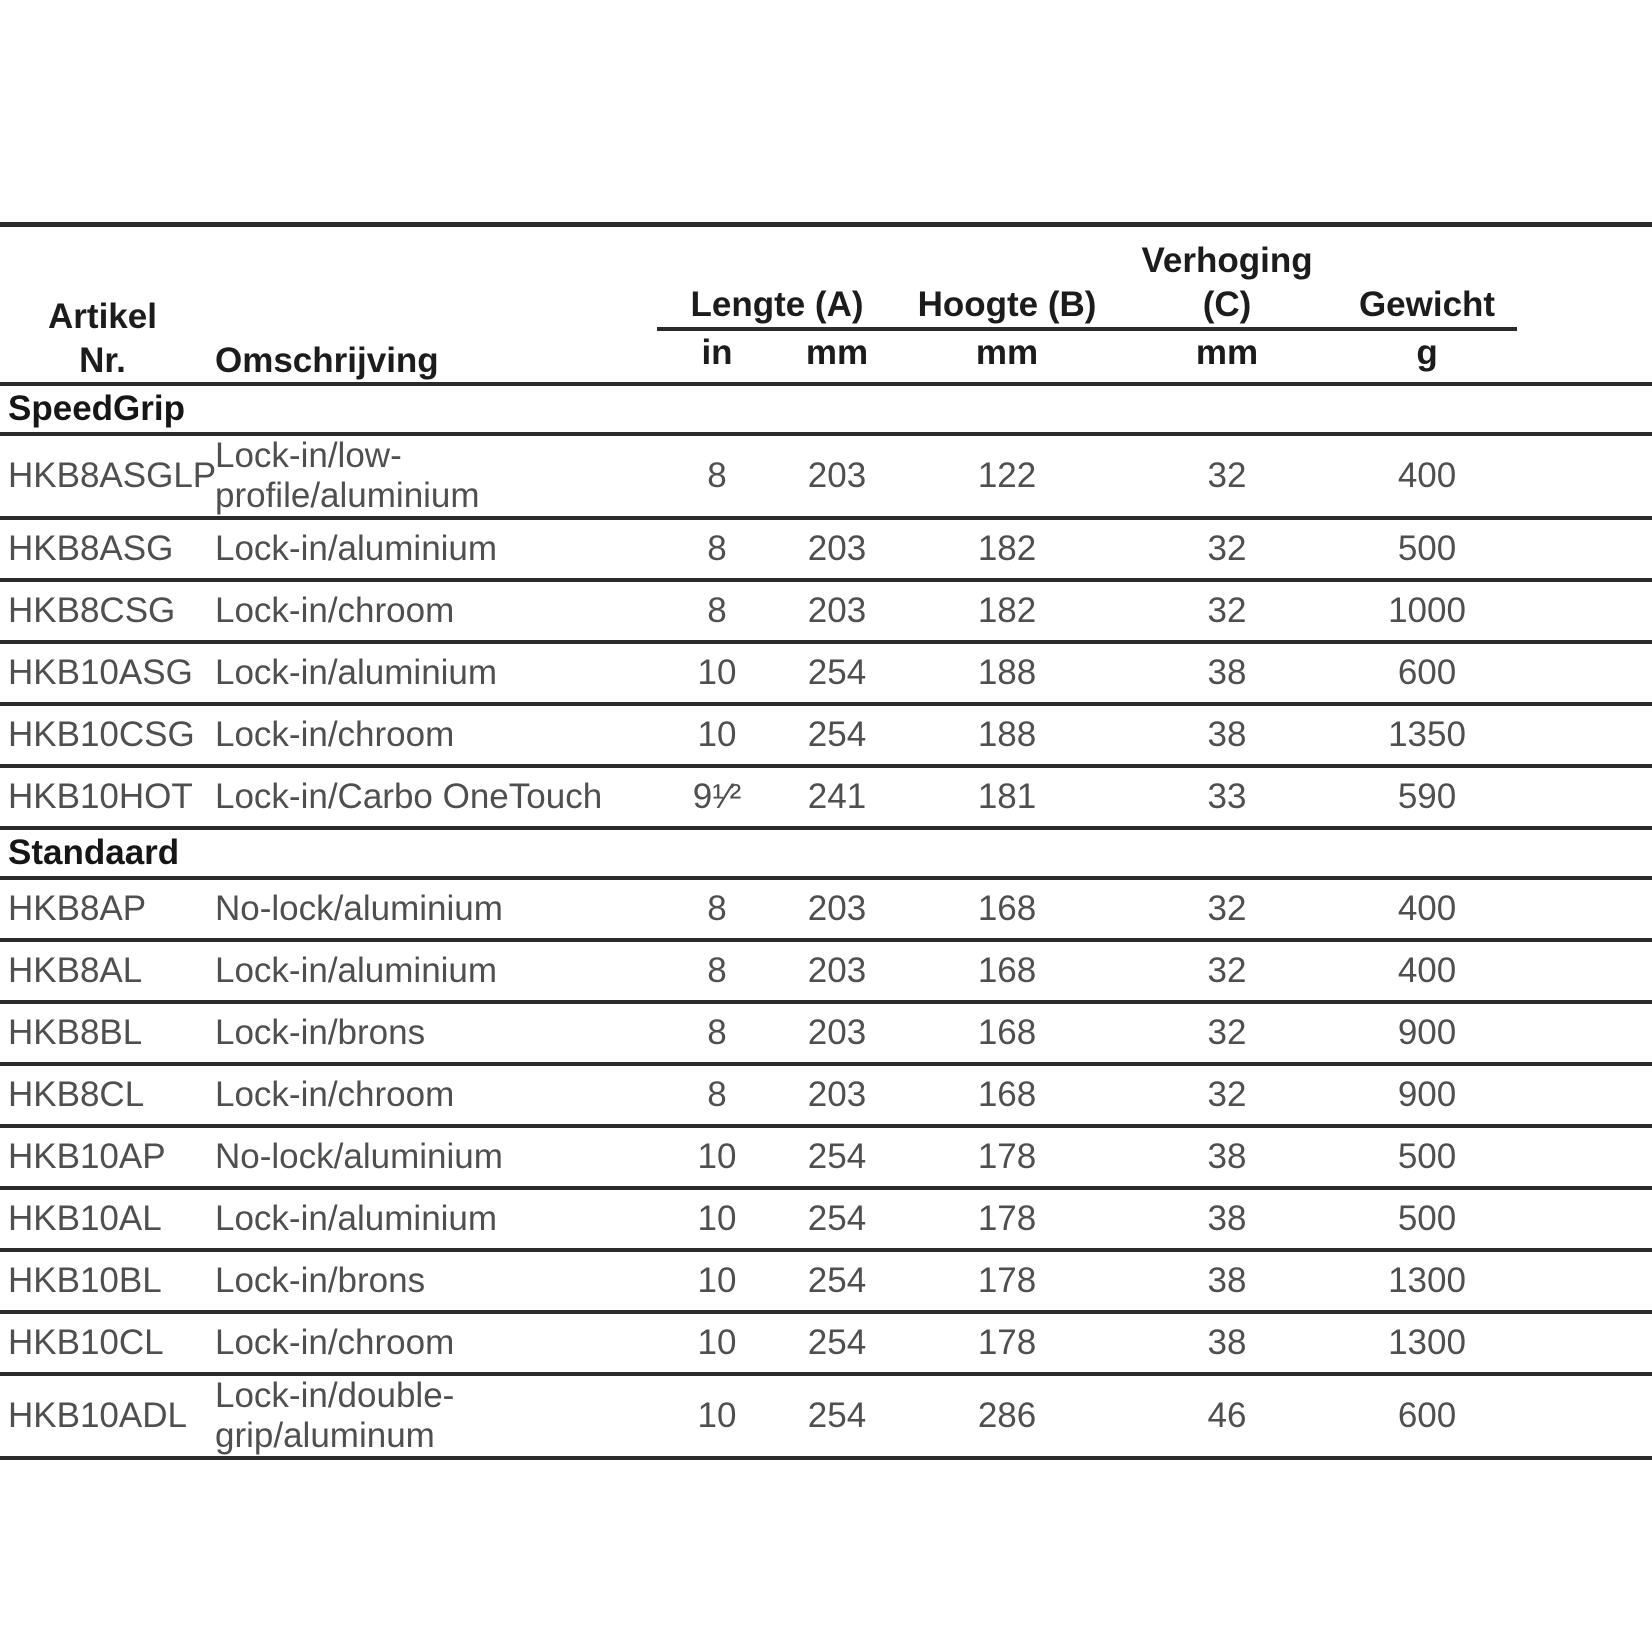 The height and width of the screenshot is (1652, 1652). What do you see at coordinates (826, 410) in the screenshot?
I see `section-title: SpeedGrip` at bounding box center [826, 410].